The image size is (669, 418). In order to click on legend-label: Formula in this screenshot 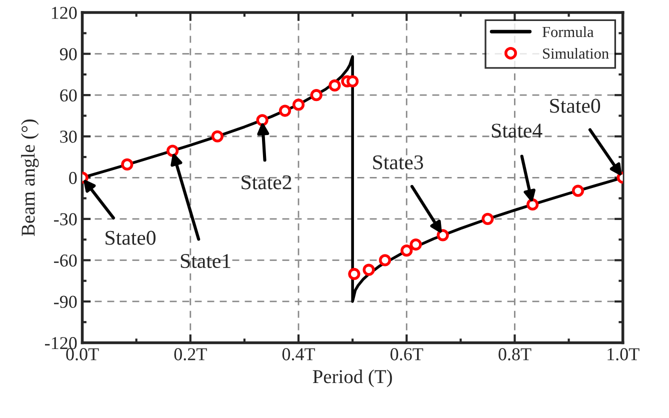, I will do `click(568, 32)`.